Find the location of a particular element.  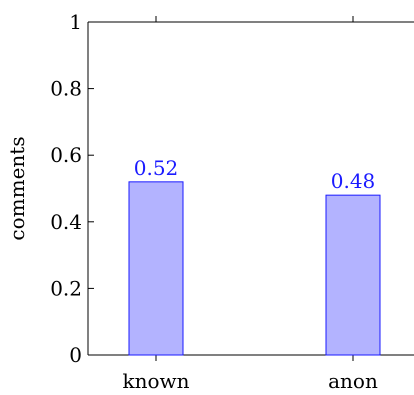

bar-known is located at coordinates (156, 268).